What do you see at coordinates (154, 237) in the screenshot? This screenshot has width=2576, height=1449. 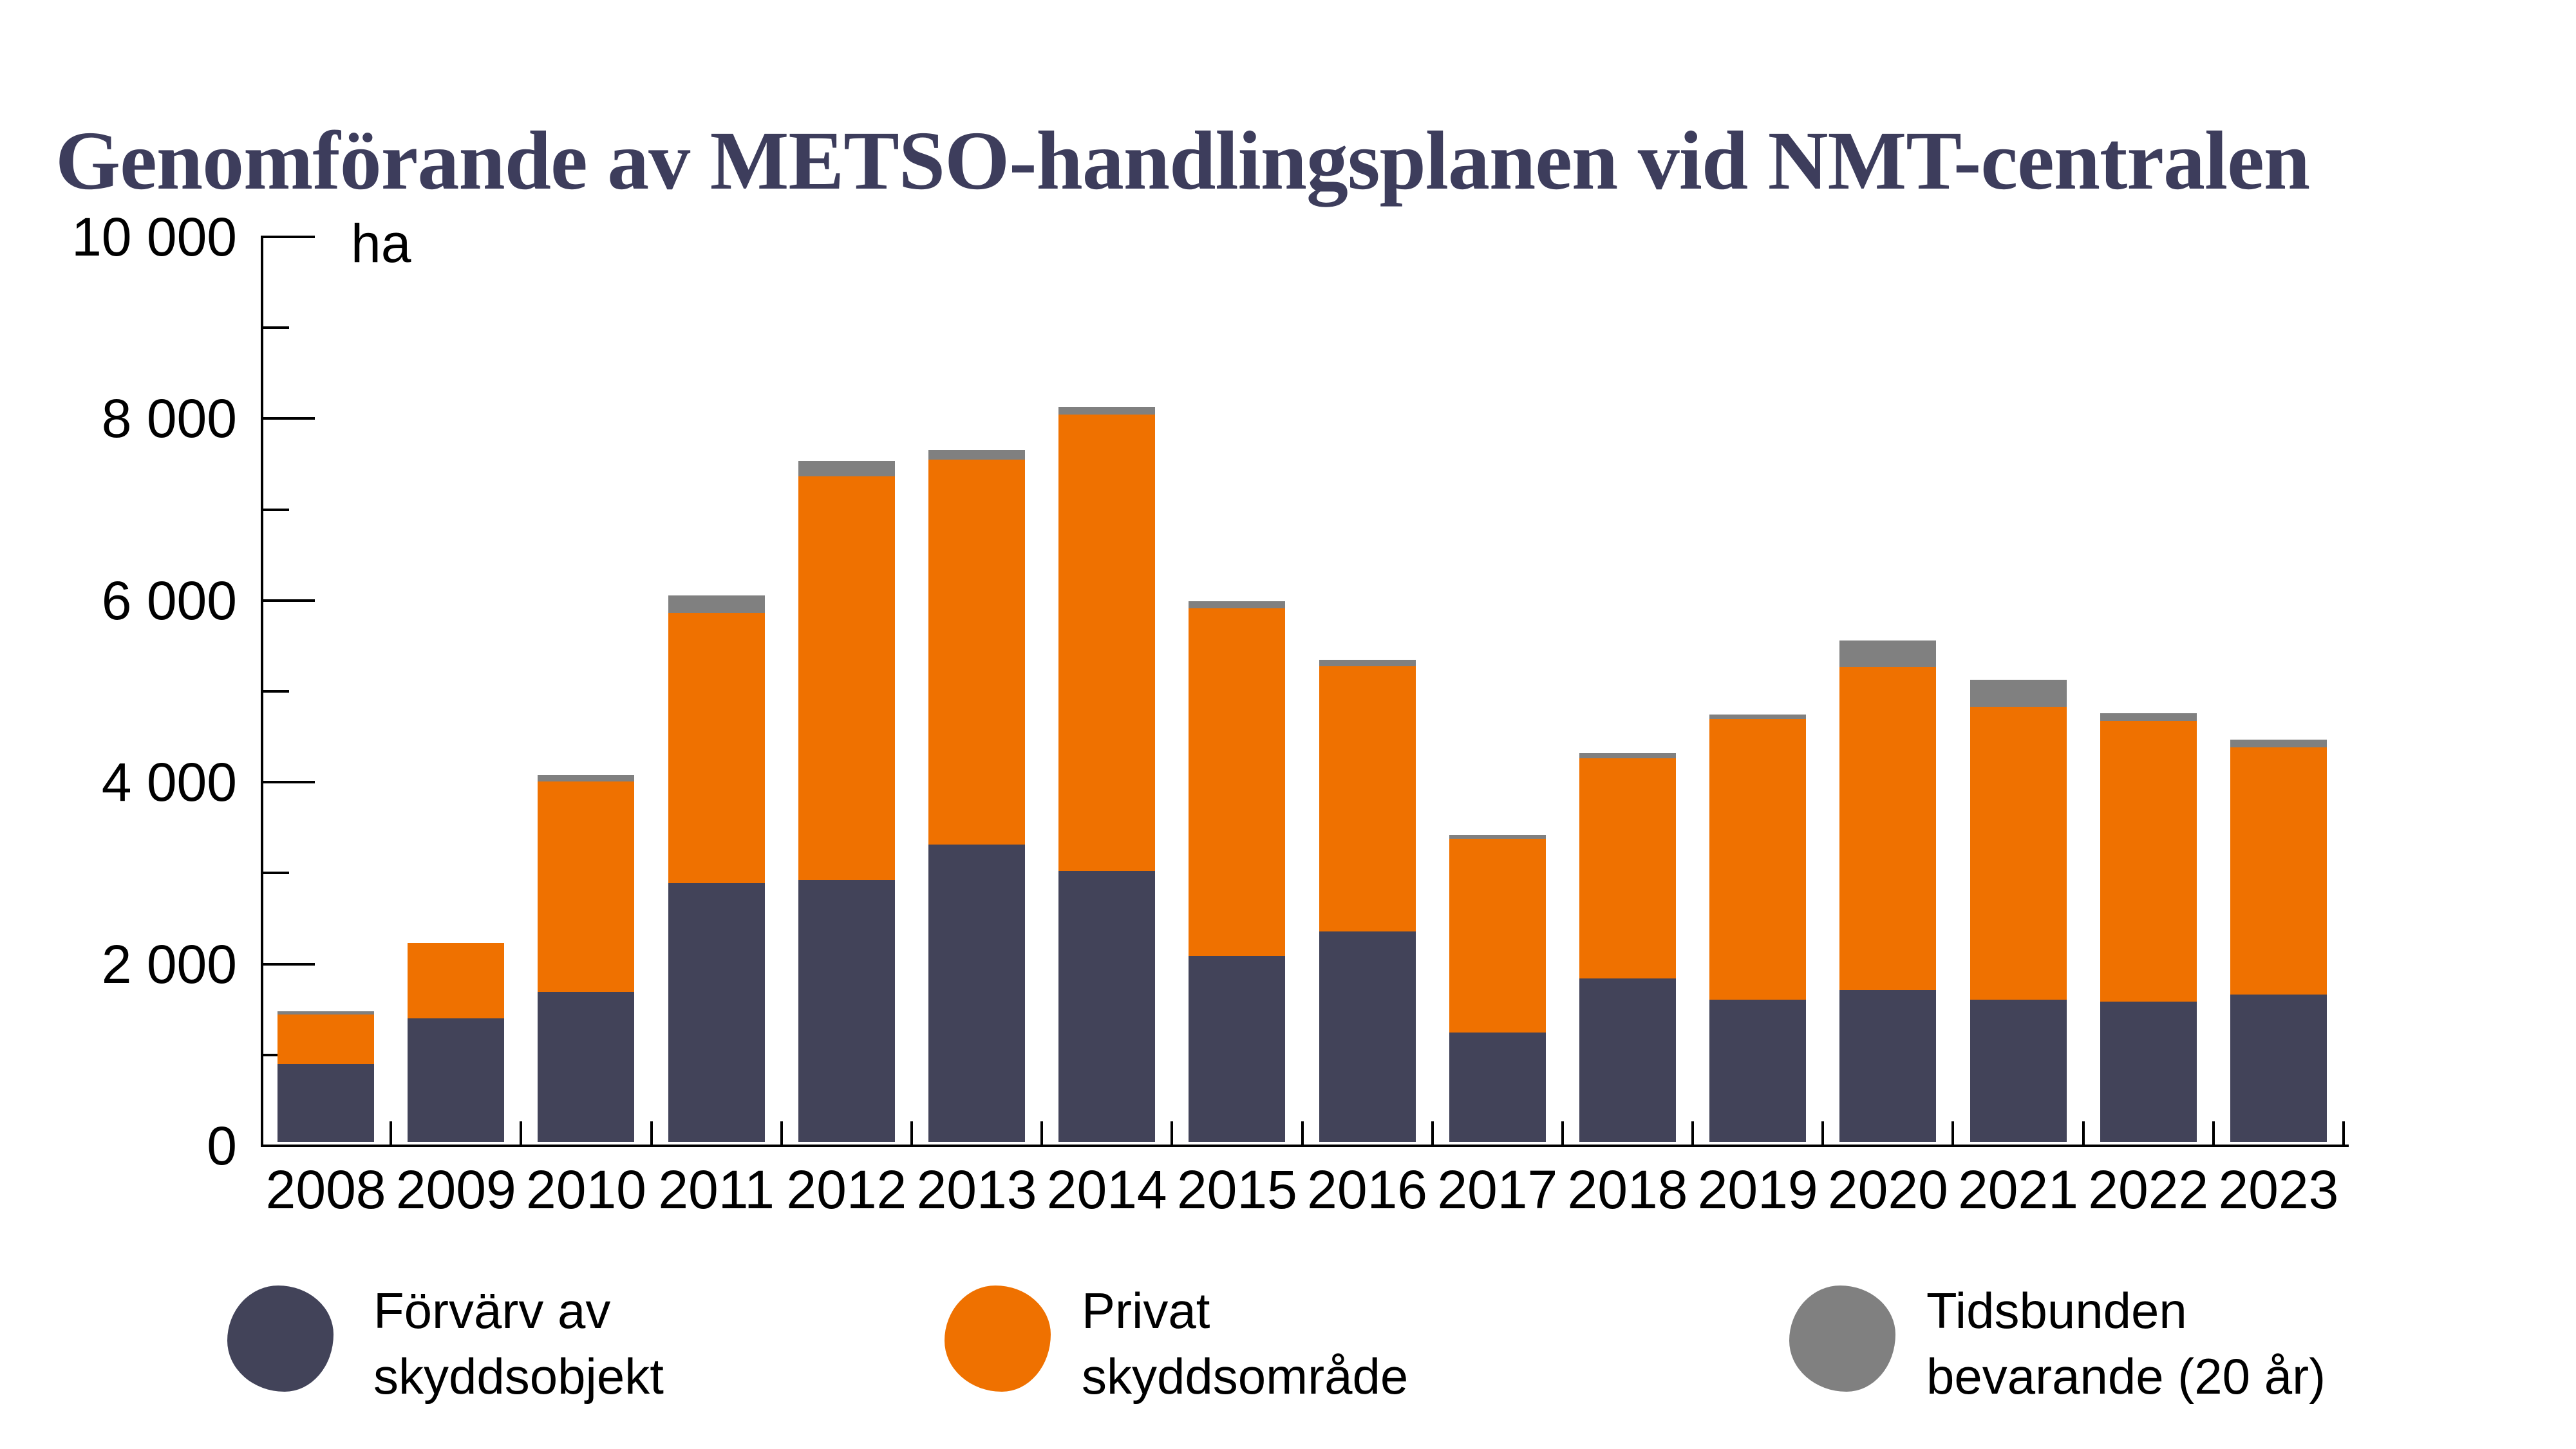 I see `y-tick-label: 10 000` at bounding box center [154, 237].